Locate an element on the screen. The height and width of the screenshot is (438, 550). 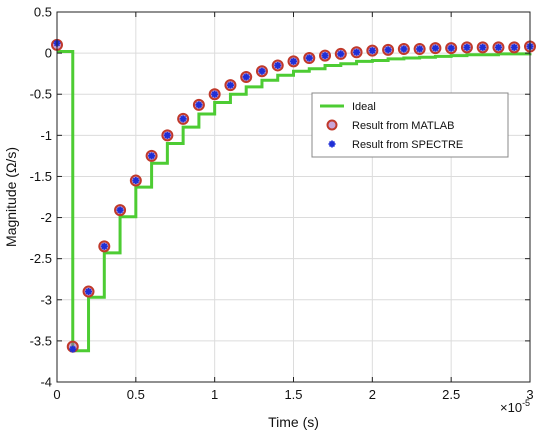
y-axis-title: Magnitude (Ω/s) is located at coordinates (11, 197).